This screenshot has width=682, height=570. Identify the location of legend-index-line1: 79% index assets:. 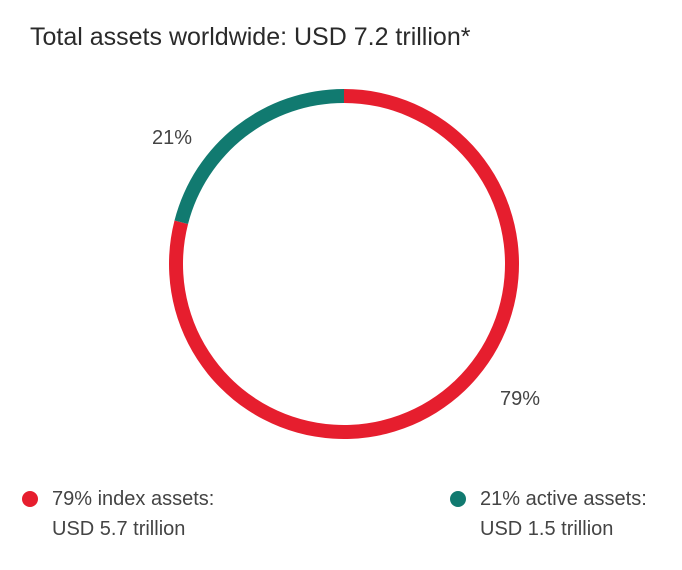
(133, 499).